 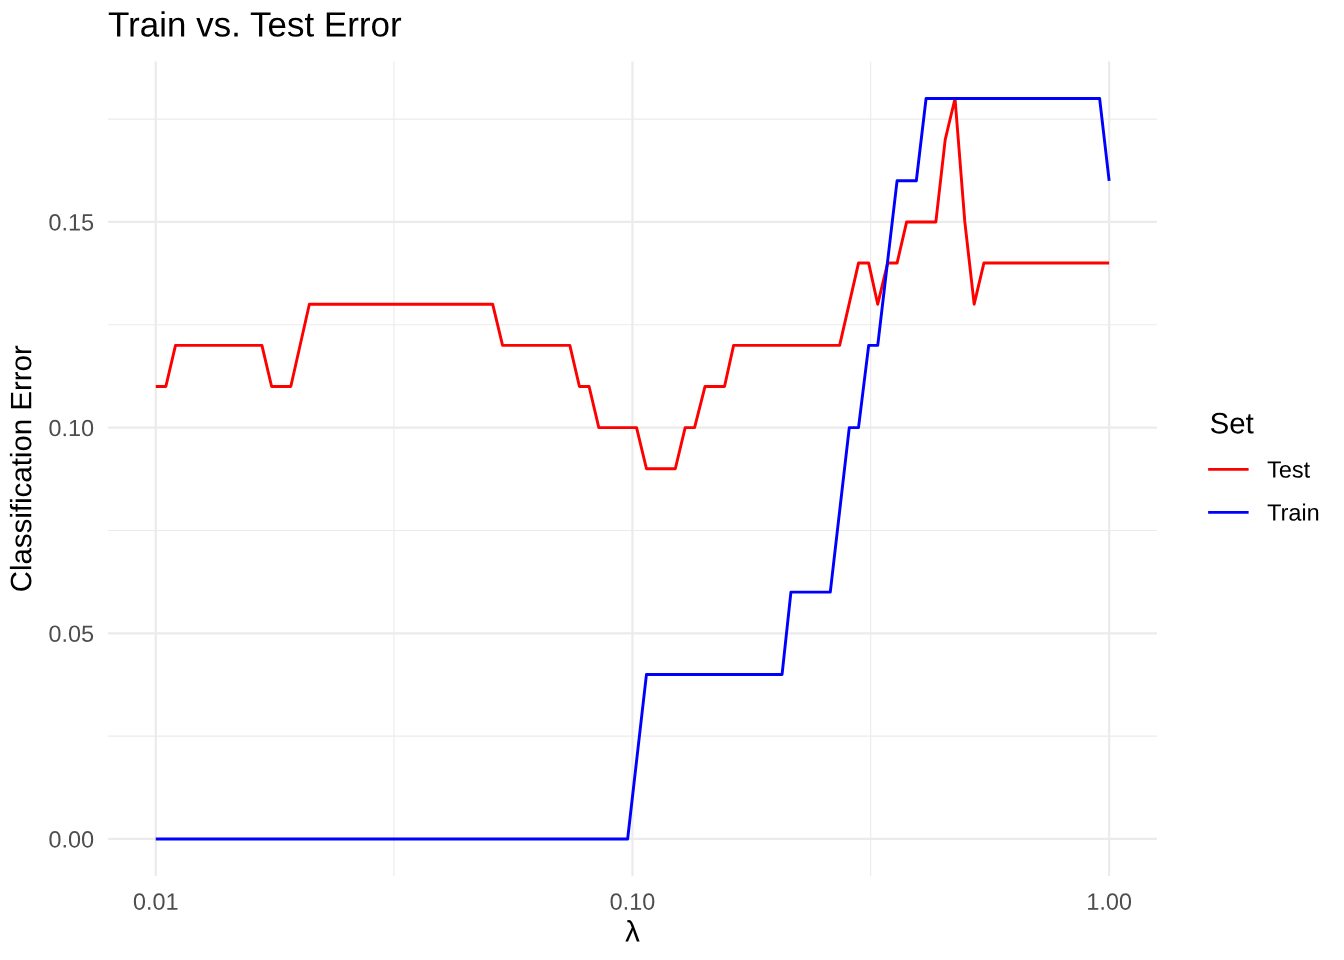 What do you see at coordinates (1293, 512) in the screenshot?
I see `legend-label: Train` at bounding box center [1293, 512].